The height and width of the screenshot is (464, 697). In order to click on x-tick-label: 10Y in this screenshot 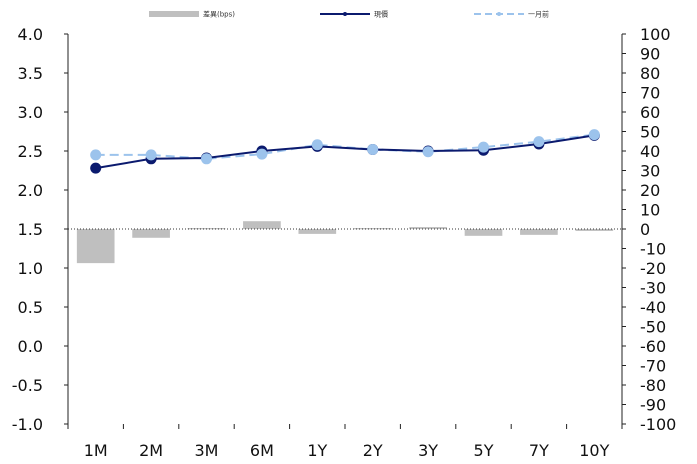, I will do `click(594, 450)`.